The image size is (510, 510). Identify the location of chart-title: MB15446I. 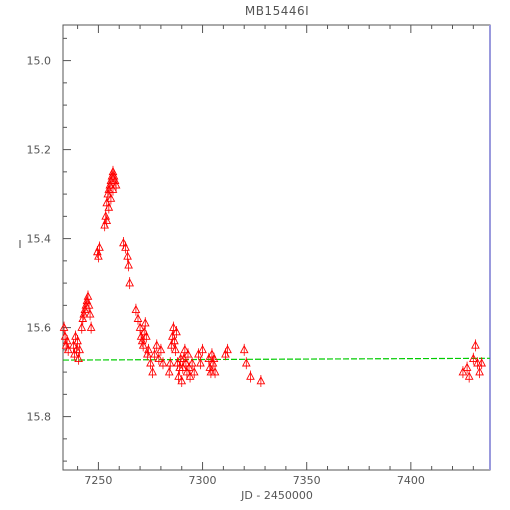
(277, 11).